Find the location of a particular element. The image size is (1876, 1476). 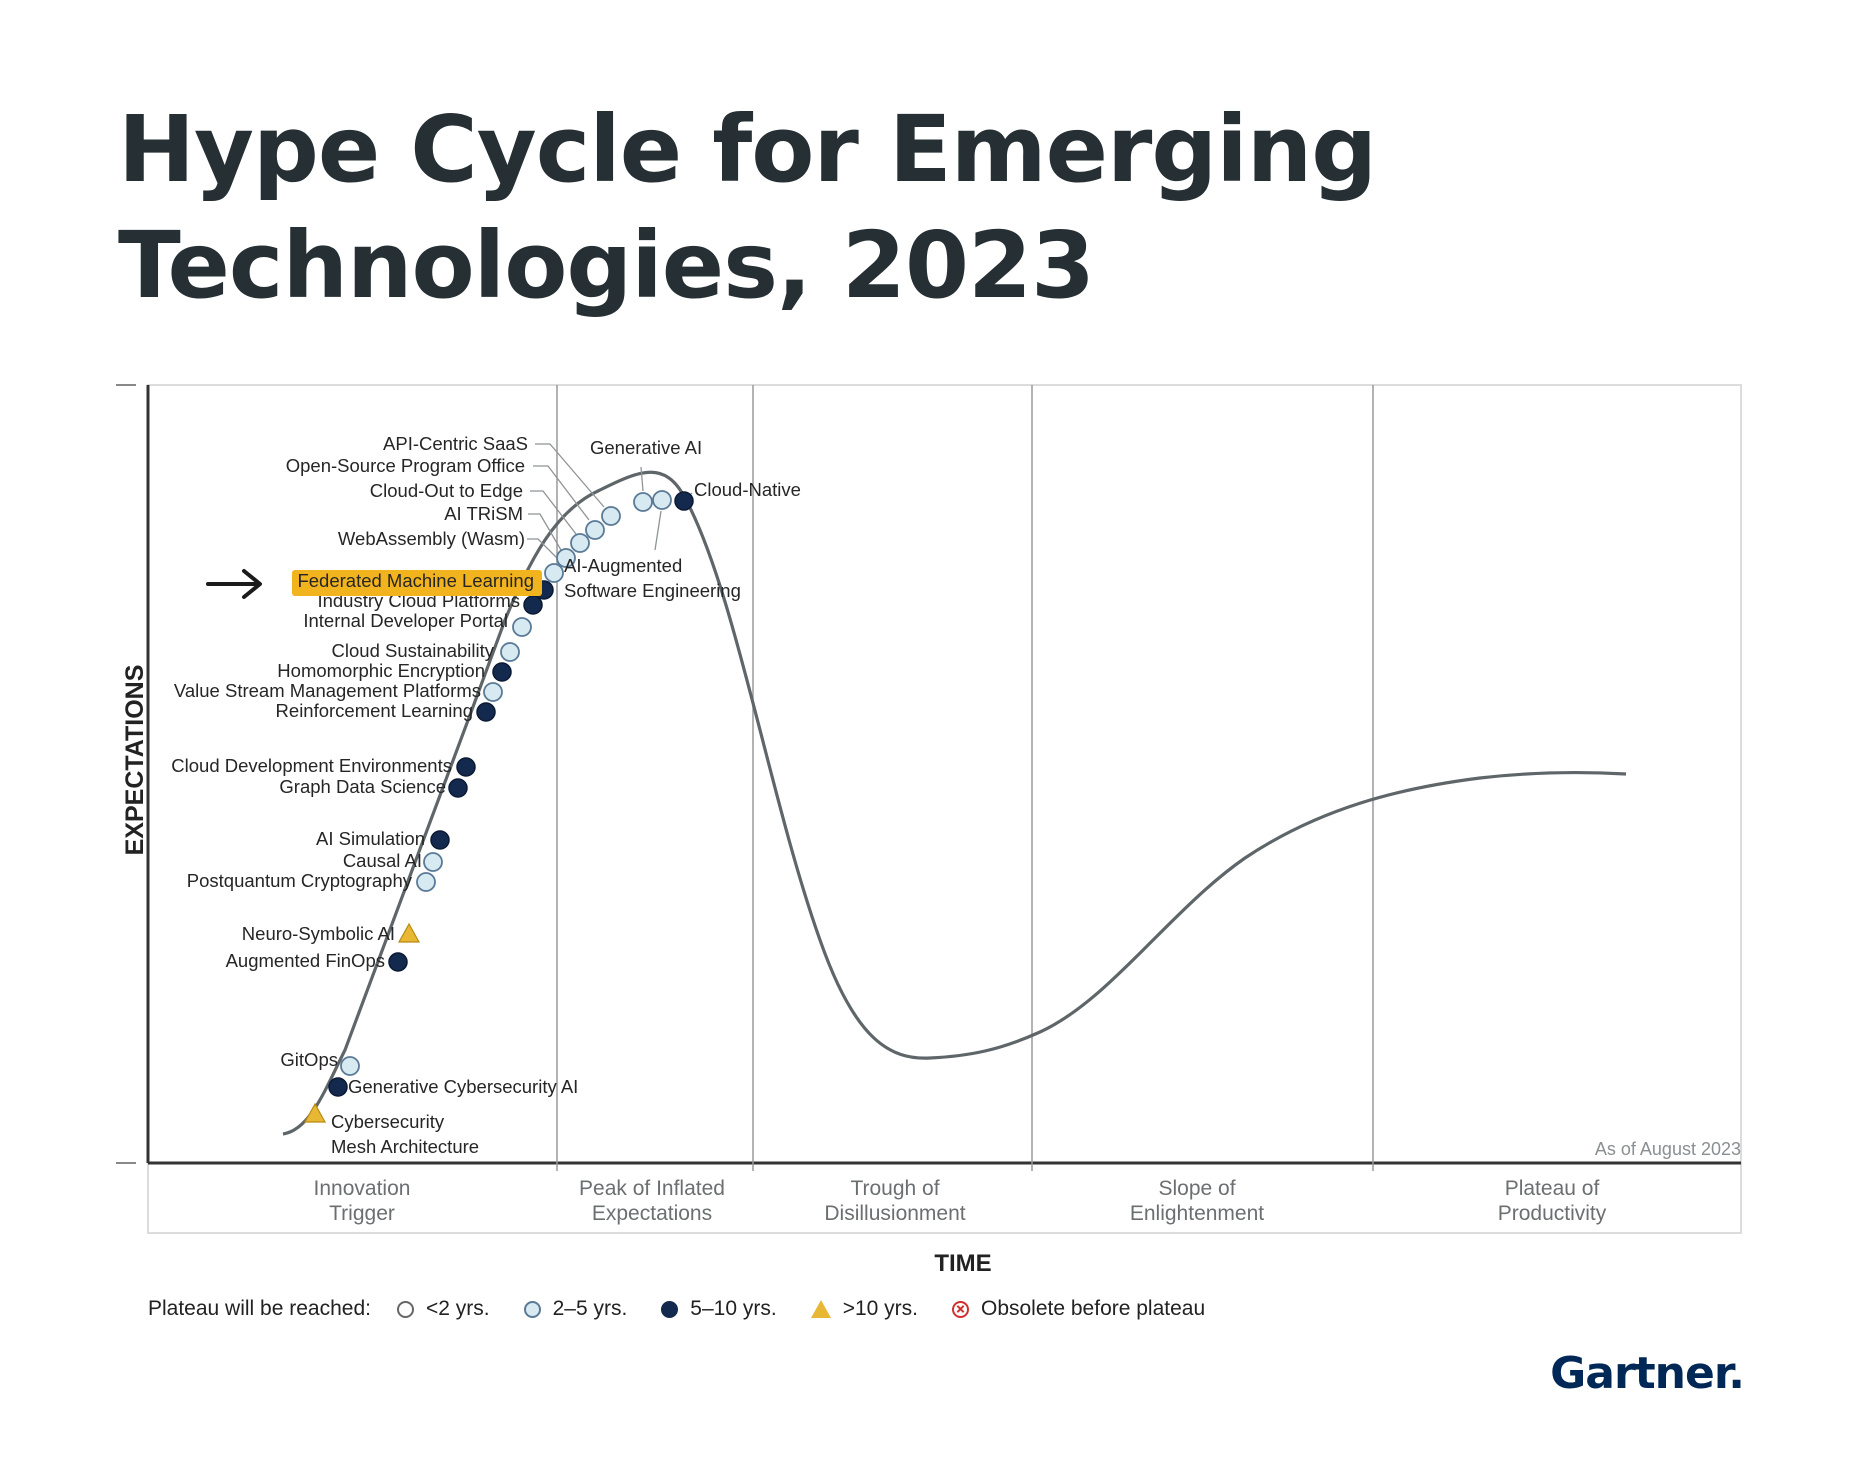

highlight-box is located at coordinates (417, 583).